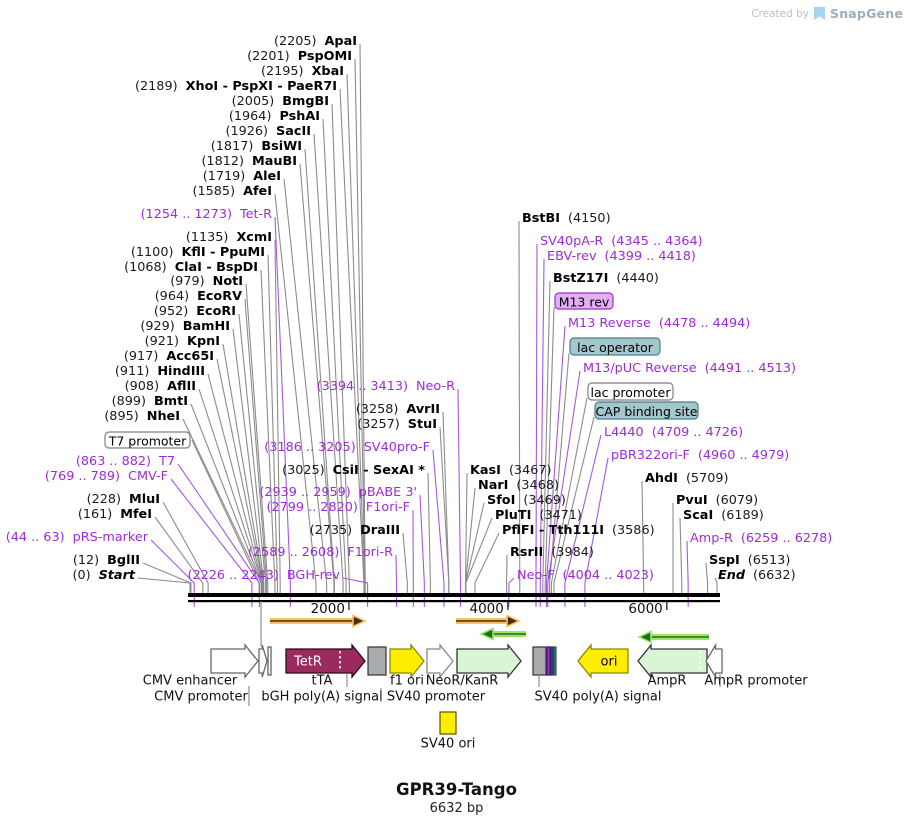  I want to click on pbabe-3-leader-line, so click(422, 550).